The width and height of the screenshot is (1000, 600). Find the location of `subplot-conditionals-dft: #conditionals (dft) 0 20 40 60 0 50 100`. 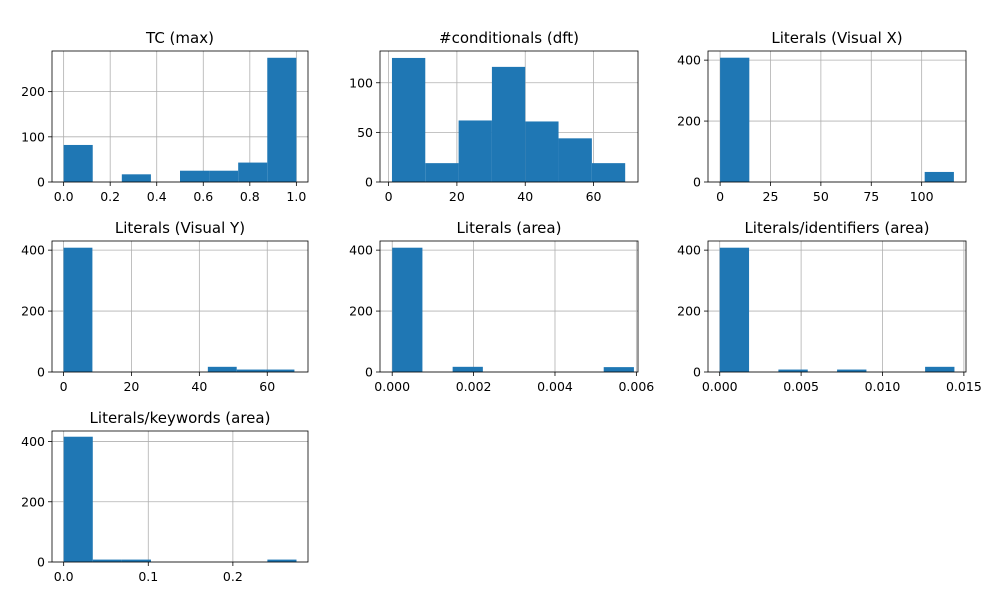

subplot-conditionals-dft: #conditionals (dft) 0 20 40 60 0 50 100 is located at coordinates (494, 116).